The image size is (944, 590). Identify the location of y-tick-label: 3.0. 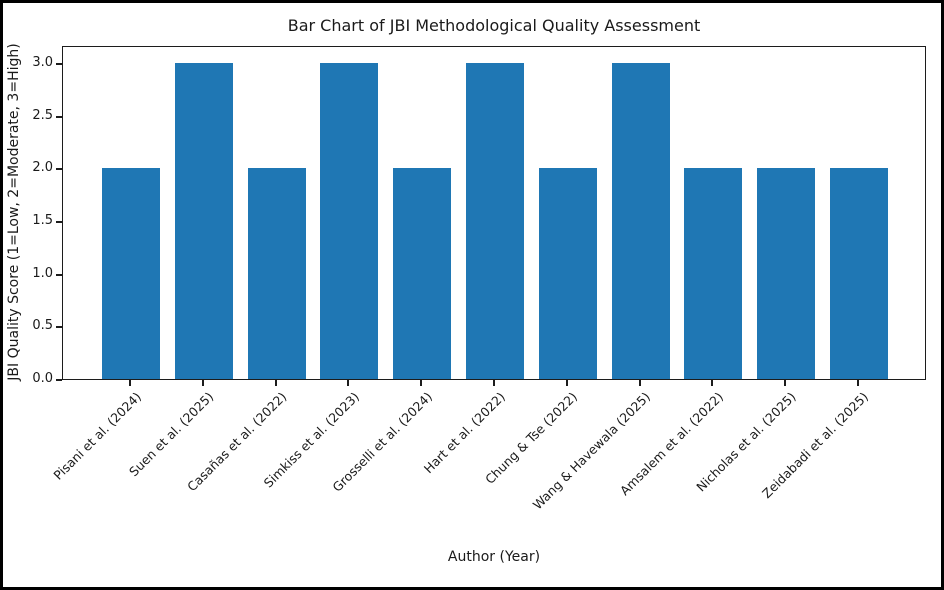
(42, 62).